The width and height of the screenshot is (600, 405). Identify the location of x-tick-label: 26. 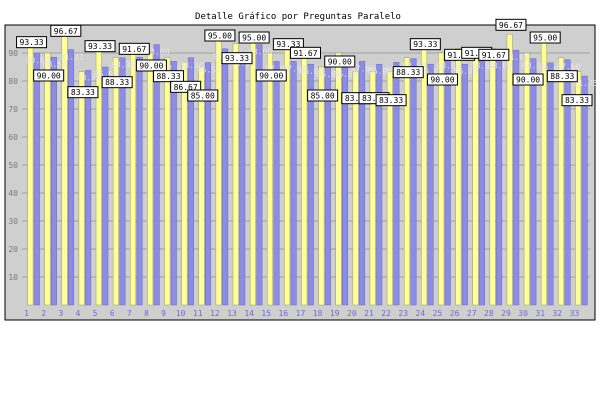
(455, 313).